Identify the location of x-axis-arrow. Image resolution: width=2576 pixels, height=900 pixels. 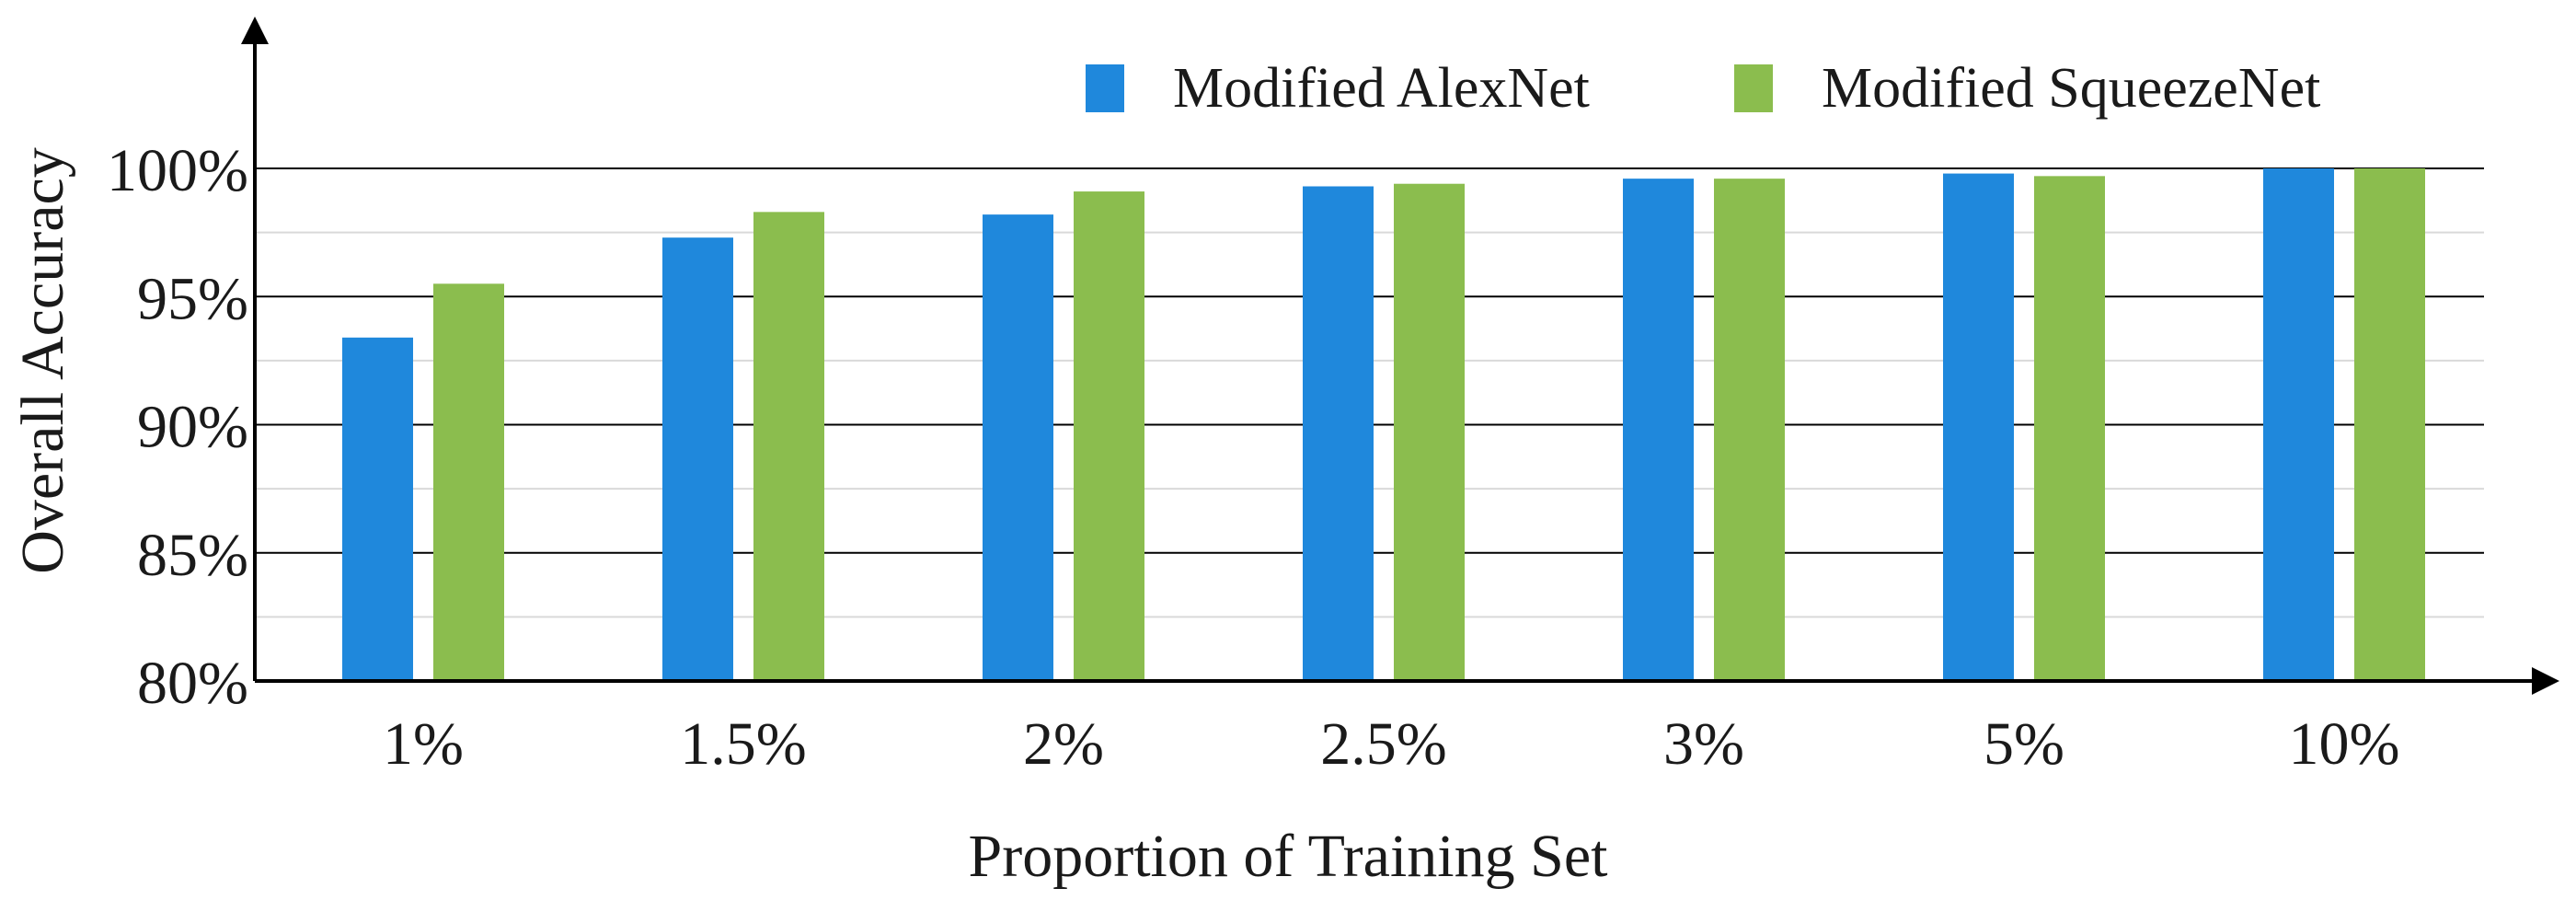
(2545, 681).